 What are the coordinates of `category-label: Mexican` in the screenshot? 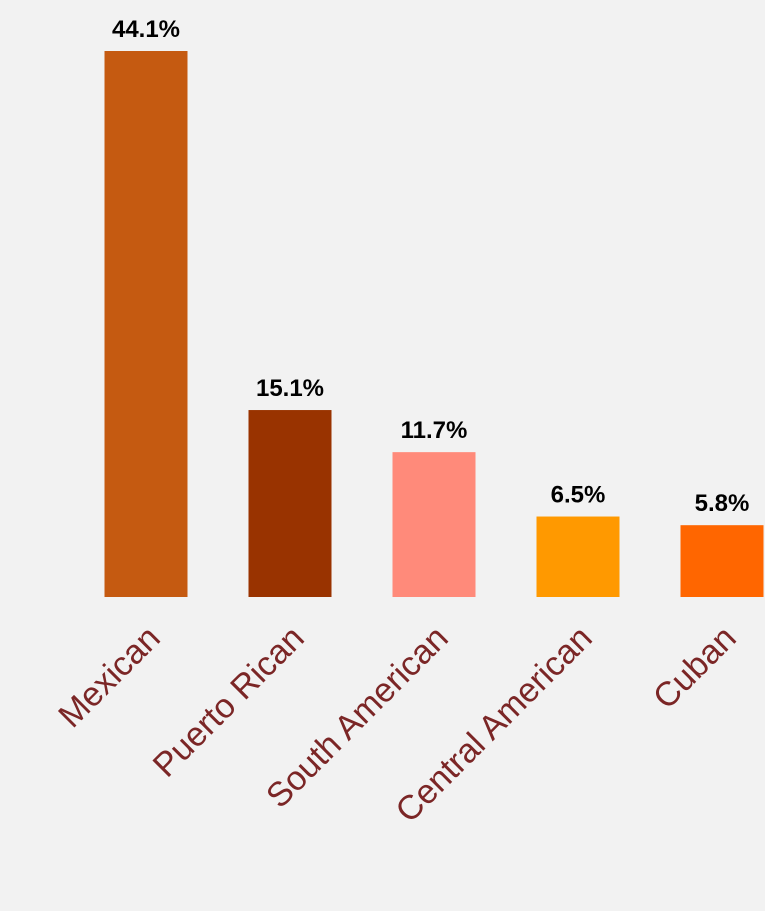 It's located at (109, 677).